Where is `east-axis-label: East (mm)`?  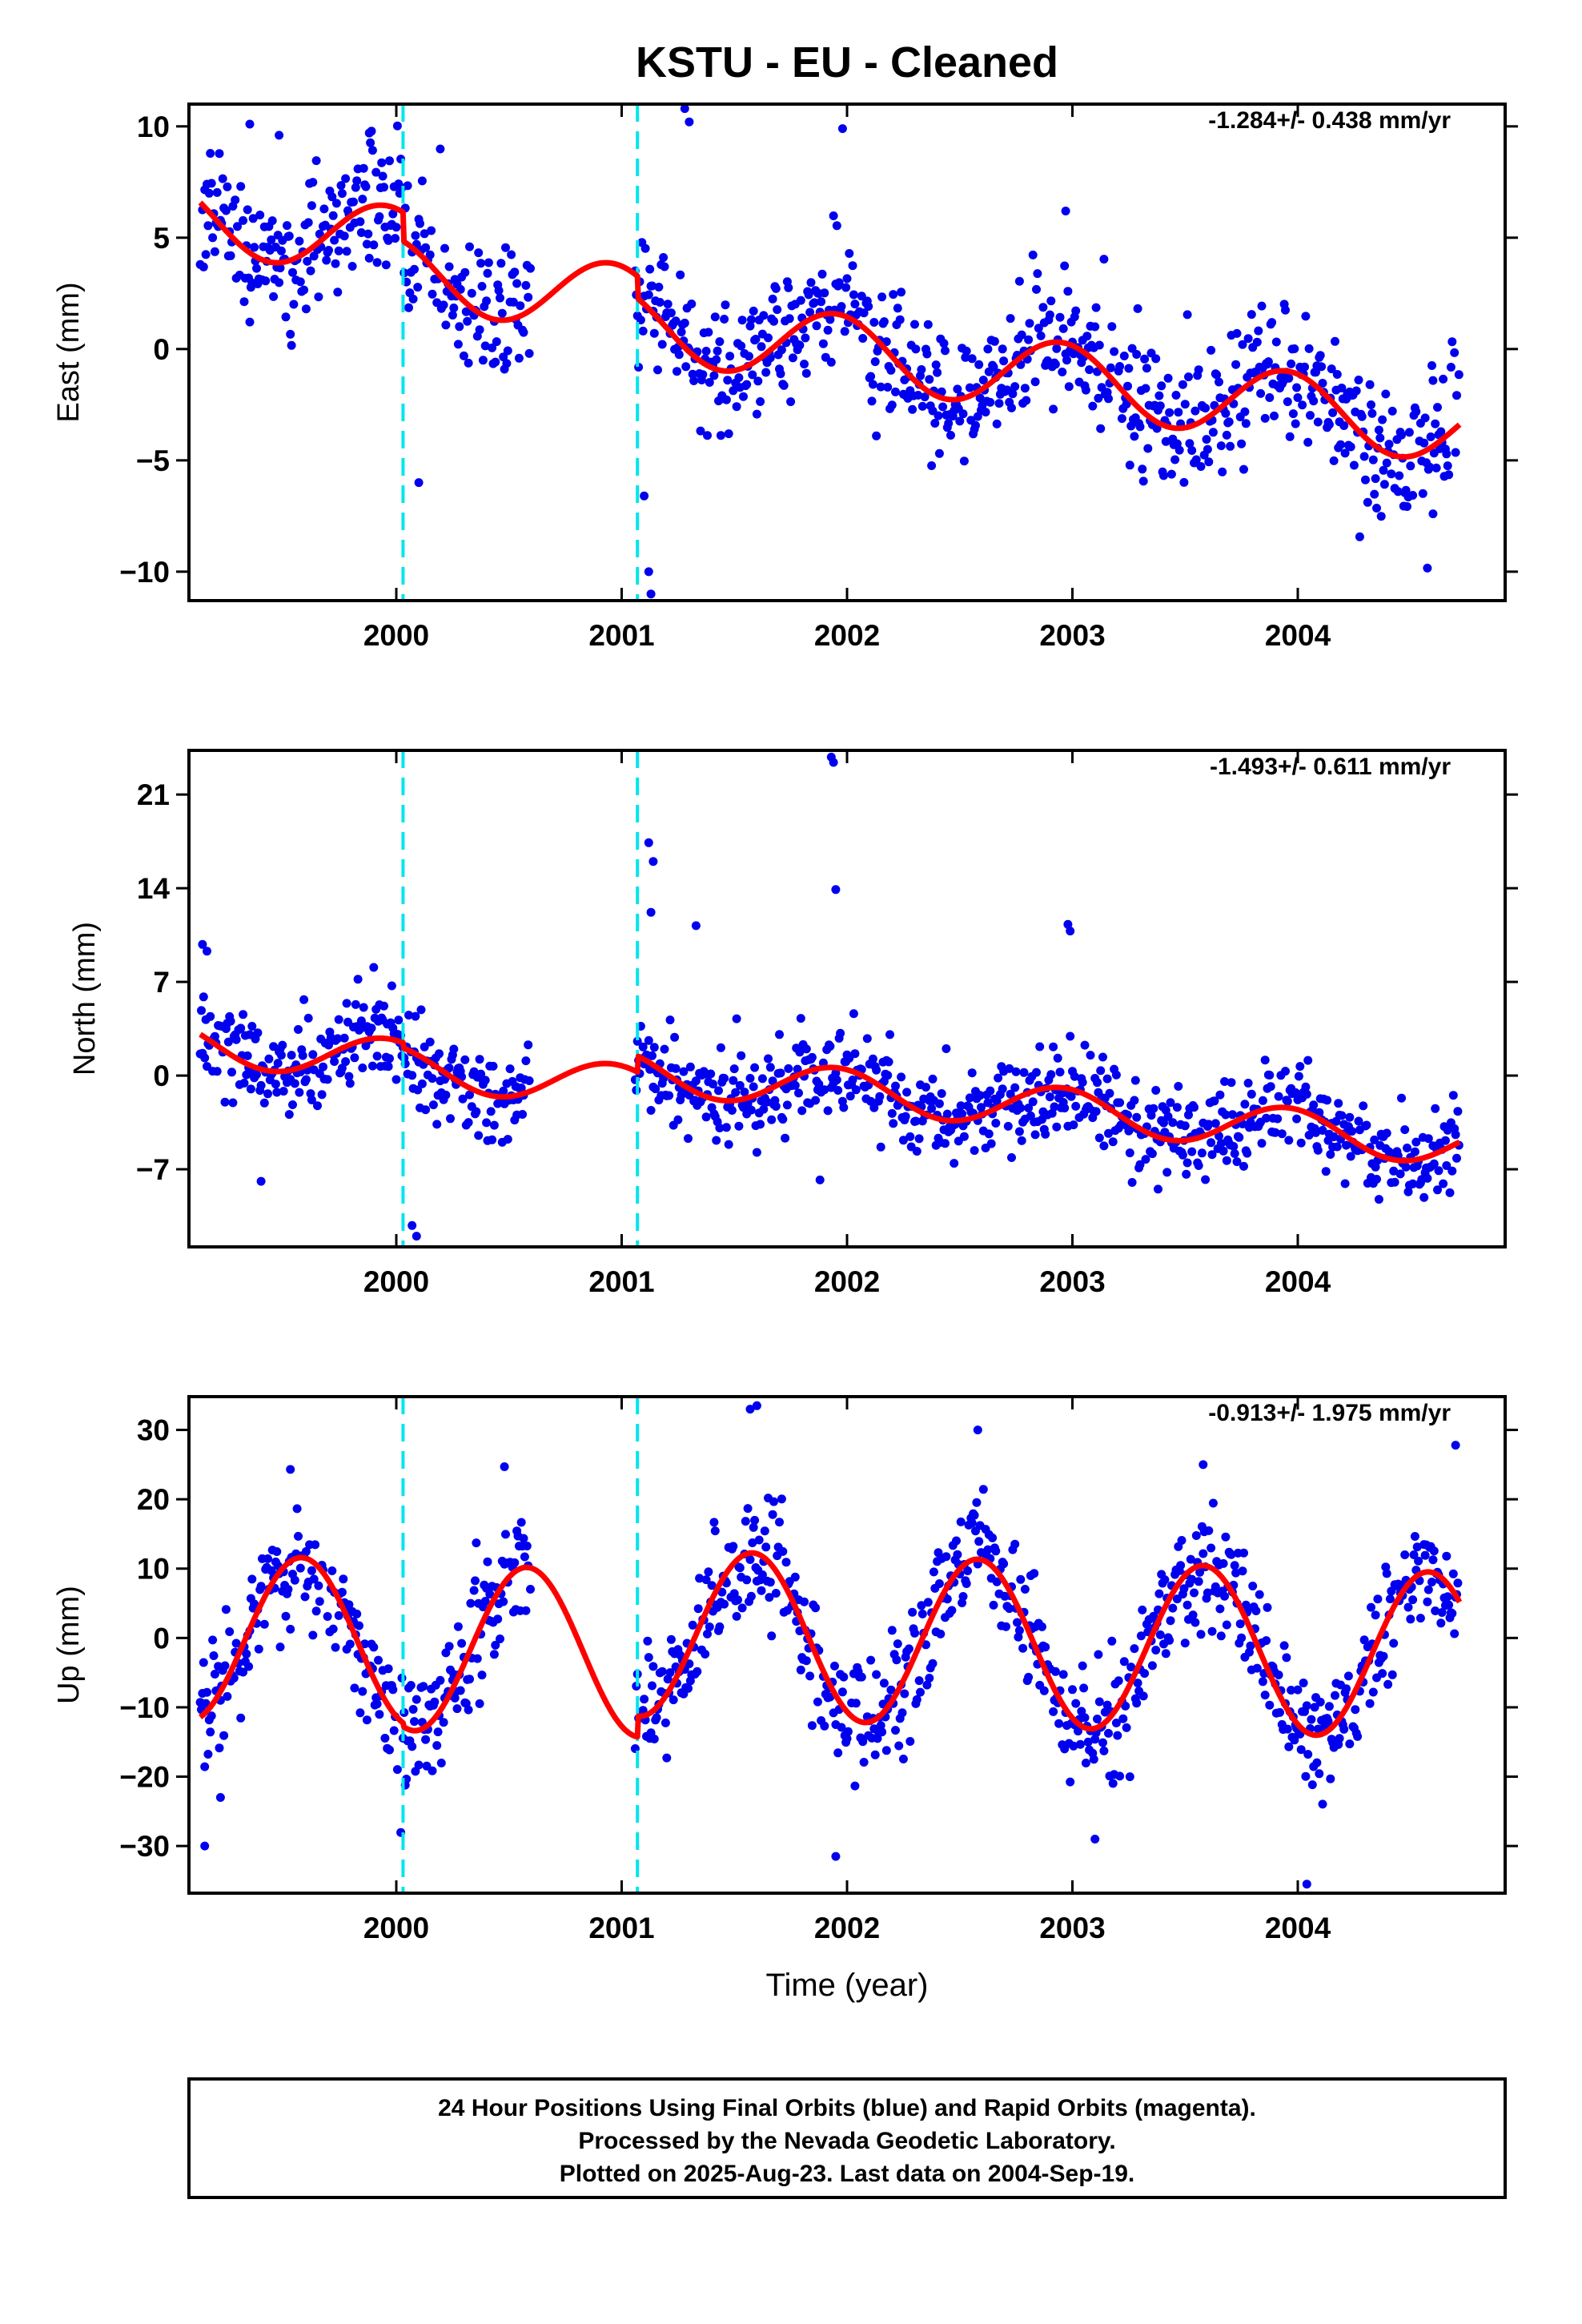 east-axis-label: East (mm) is located at coordinates (69, 352).